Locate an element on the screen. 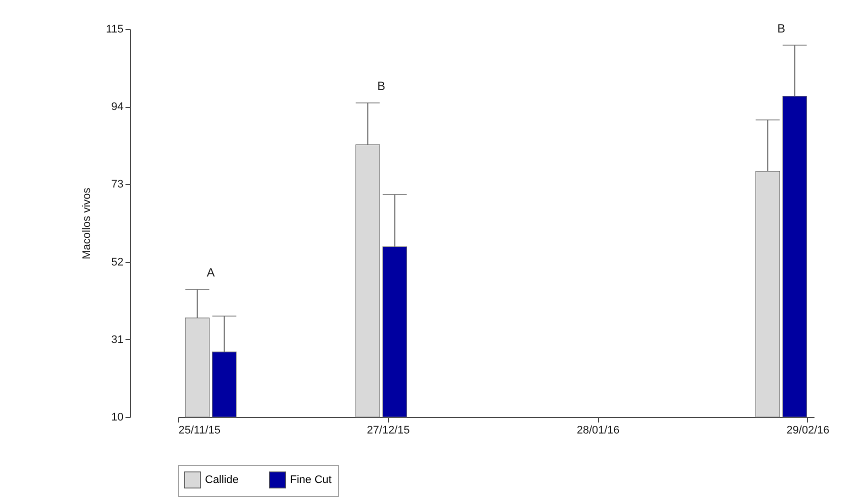 The image size is (842, 504). y-tick-label: 52 is located at coordinates (117, 262).